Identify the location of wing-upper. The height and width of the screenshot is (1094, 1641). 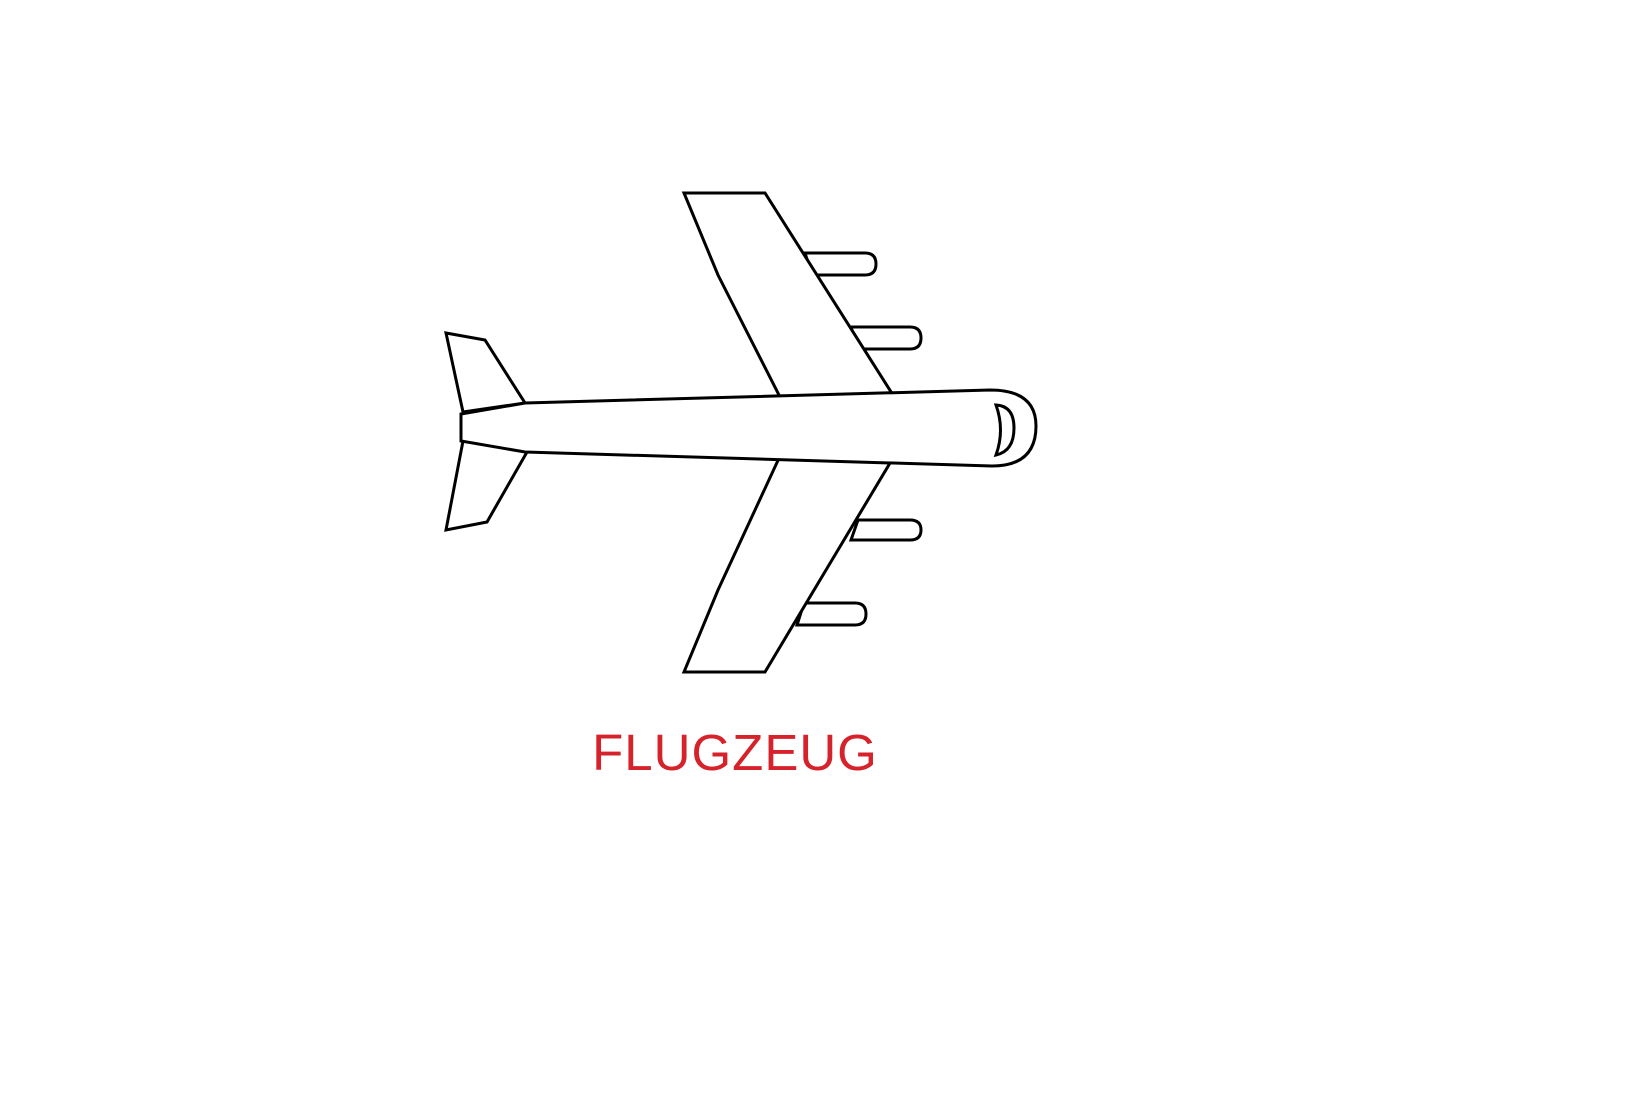
(788, 295).